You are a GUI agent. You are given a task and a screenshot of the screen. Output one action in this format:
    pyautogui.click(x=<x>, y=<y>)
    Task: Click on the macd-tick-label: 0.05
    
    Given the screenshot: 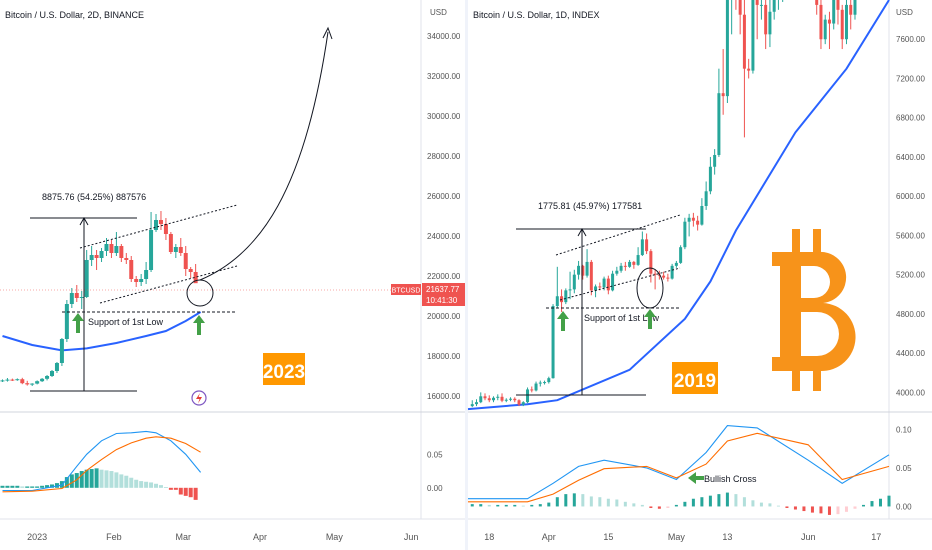 What is the action you would take?
    pyautogui.click(x=435, y=454)
    